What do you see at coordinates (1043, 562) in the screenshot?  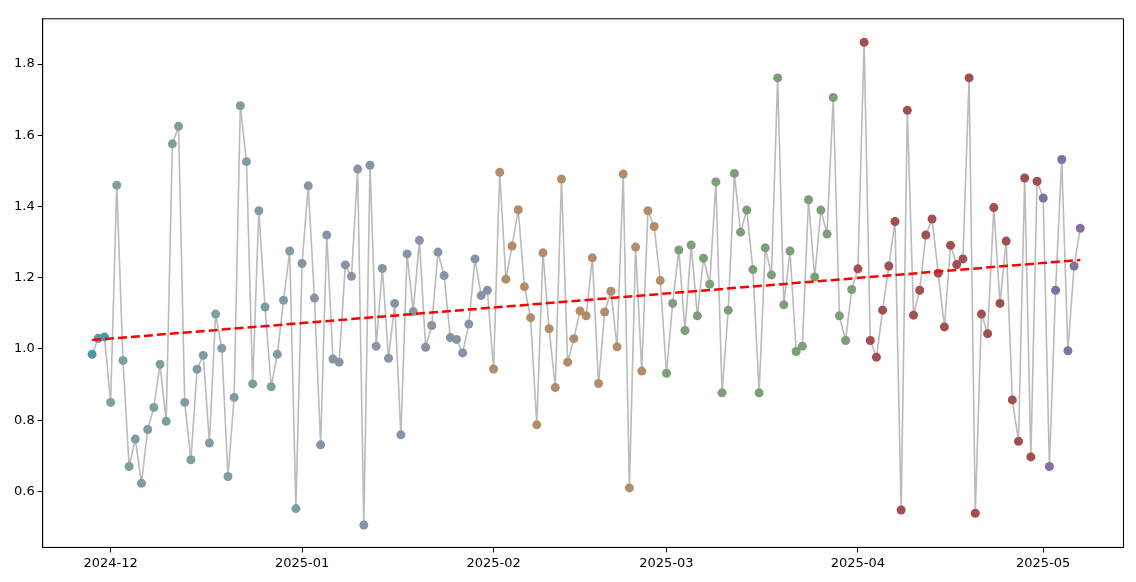 I see `x-tick-label: 2025-05` at bounding box center [1043, 562].